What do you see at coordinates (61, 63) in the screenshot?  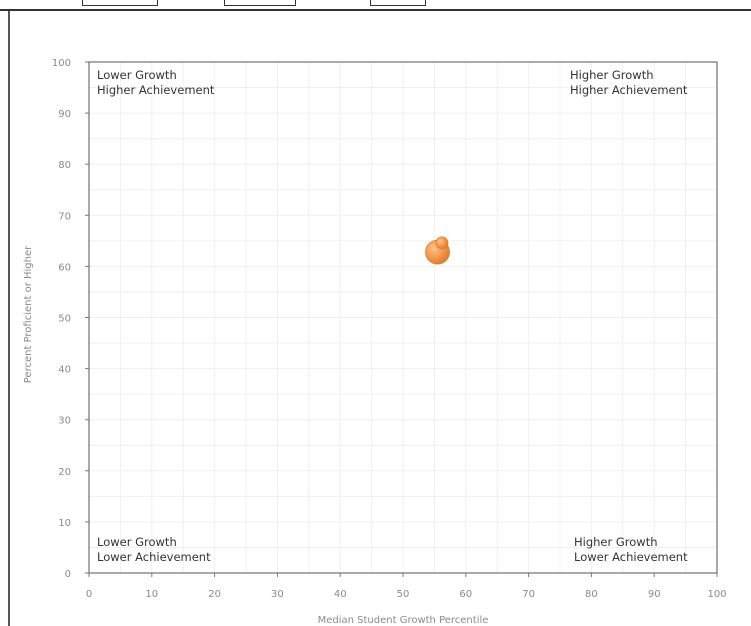 I see `y-tick-label: 100` at bounding box center [61, 63].